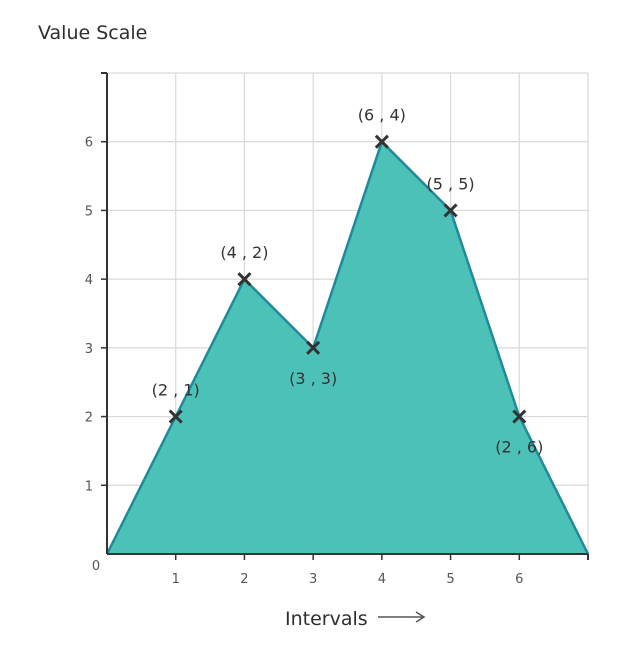  I want to click on x-axis-title: Intervals, so click(326, 619).